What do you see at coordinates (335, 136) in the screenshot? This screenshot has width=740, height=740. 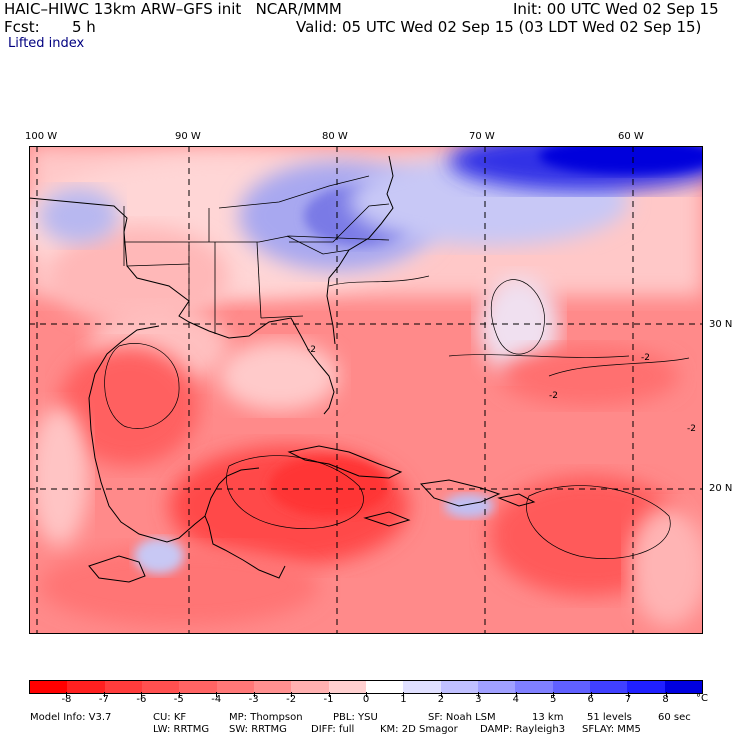 I see `lon-label-80w: 80 W` at bounding box center [335, 136].